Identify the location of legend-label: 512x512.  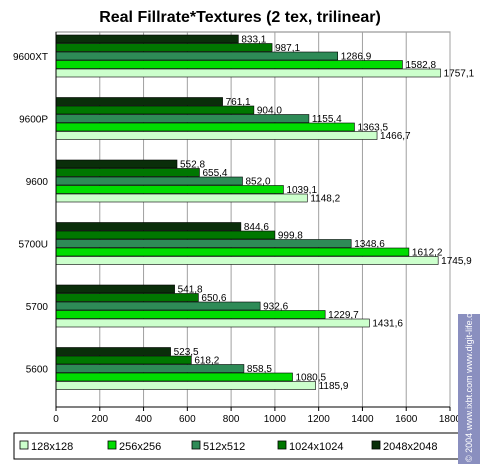
(224, 447).